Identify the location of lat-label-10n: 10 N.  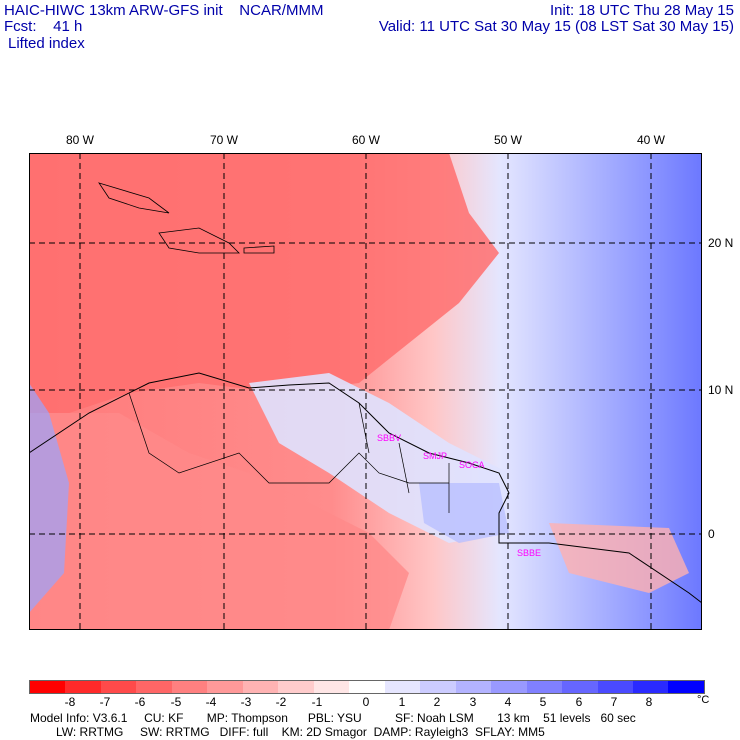
(721, 390).